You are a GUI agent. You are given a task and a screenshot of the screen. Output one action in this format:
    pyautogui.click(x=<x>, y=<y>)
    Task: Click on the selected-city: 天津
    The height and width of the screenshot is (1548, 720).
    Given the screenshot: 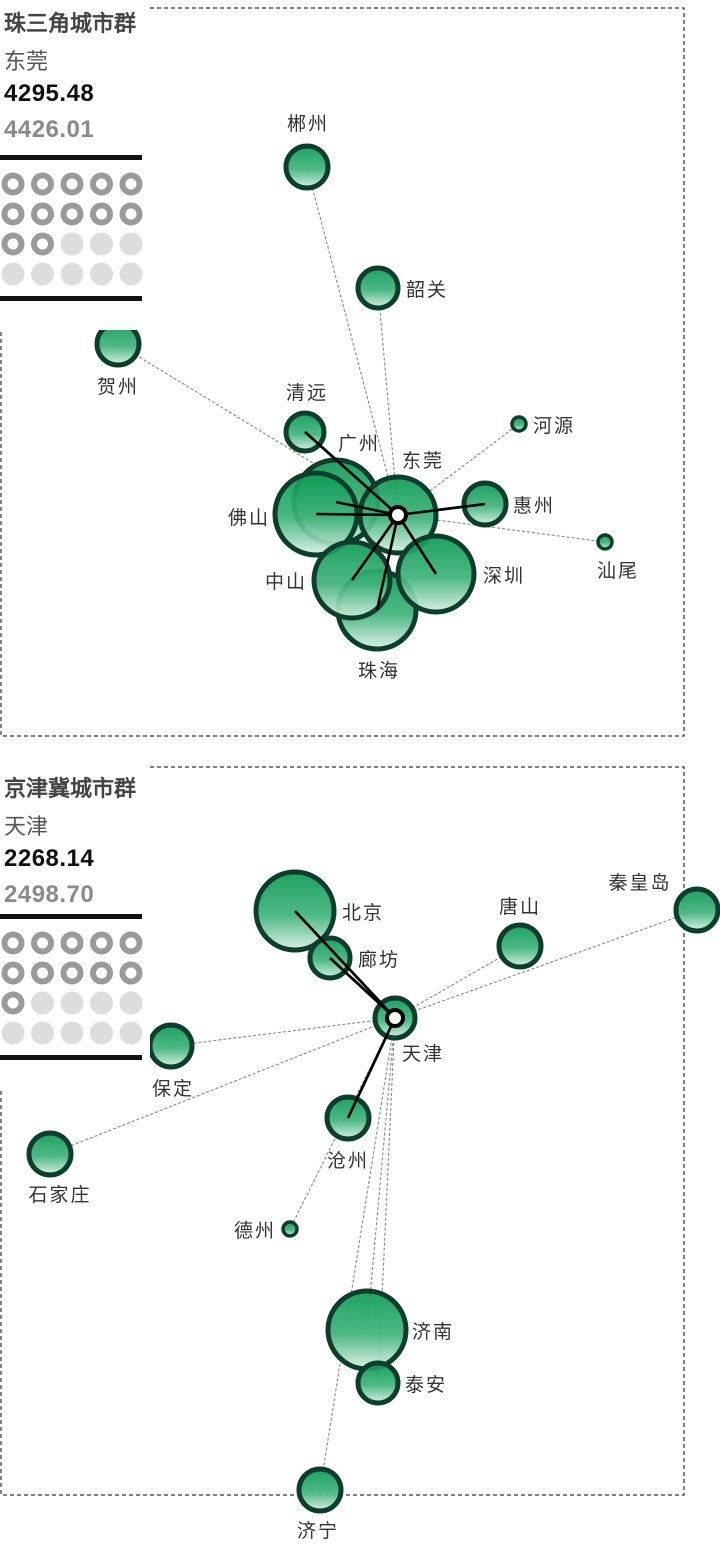 What is the action you would take?
    pyautogui.click(x=26, y=827)
    